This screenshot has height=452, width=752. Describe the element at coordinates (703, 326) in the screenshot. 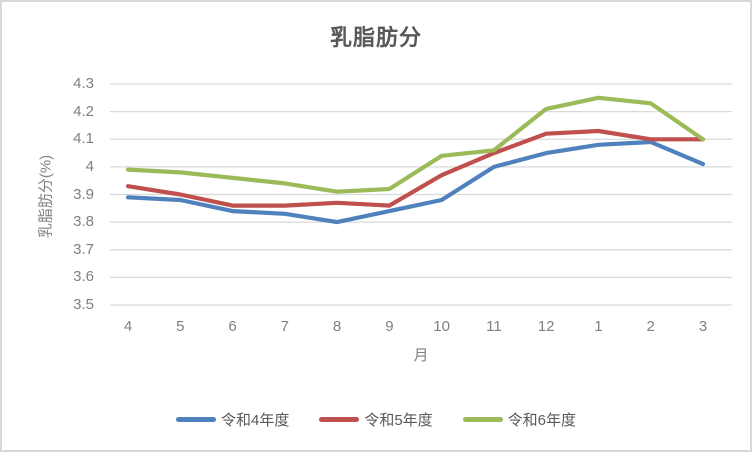

I see `x-tick-label: 3` at that location.